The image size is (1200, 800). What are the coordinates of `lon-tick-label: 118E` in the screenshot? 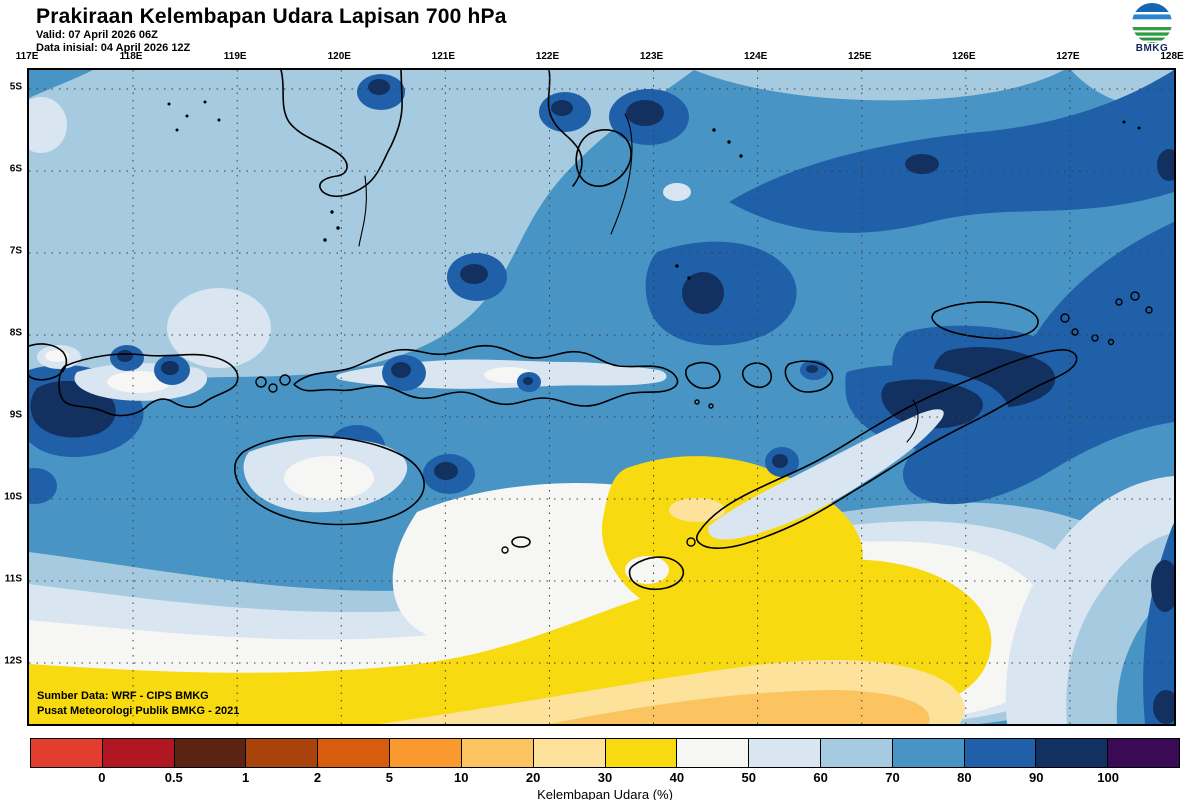 It's located at (131, 56).